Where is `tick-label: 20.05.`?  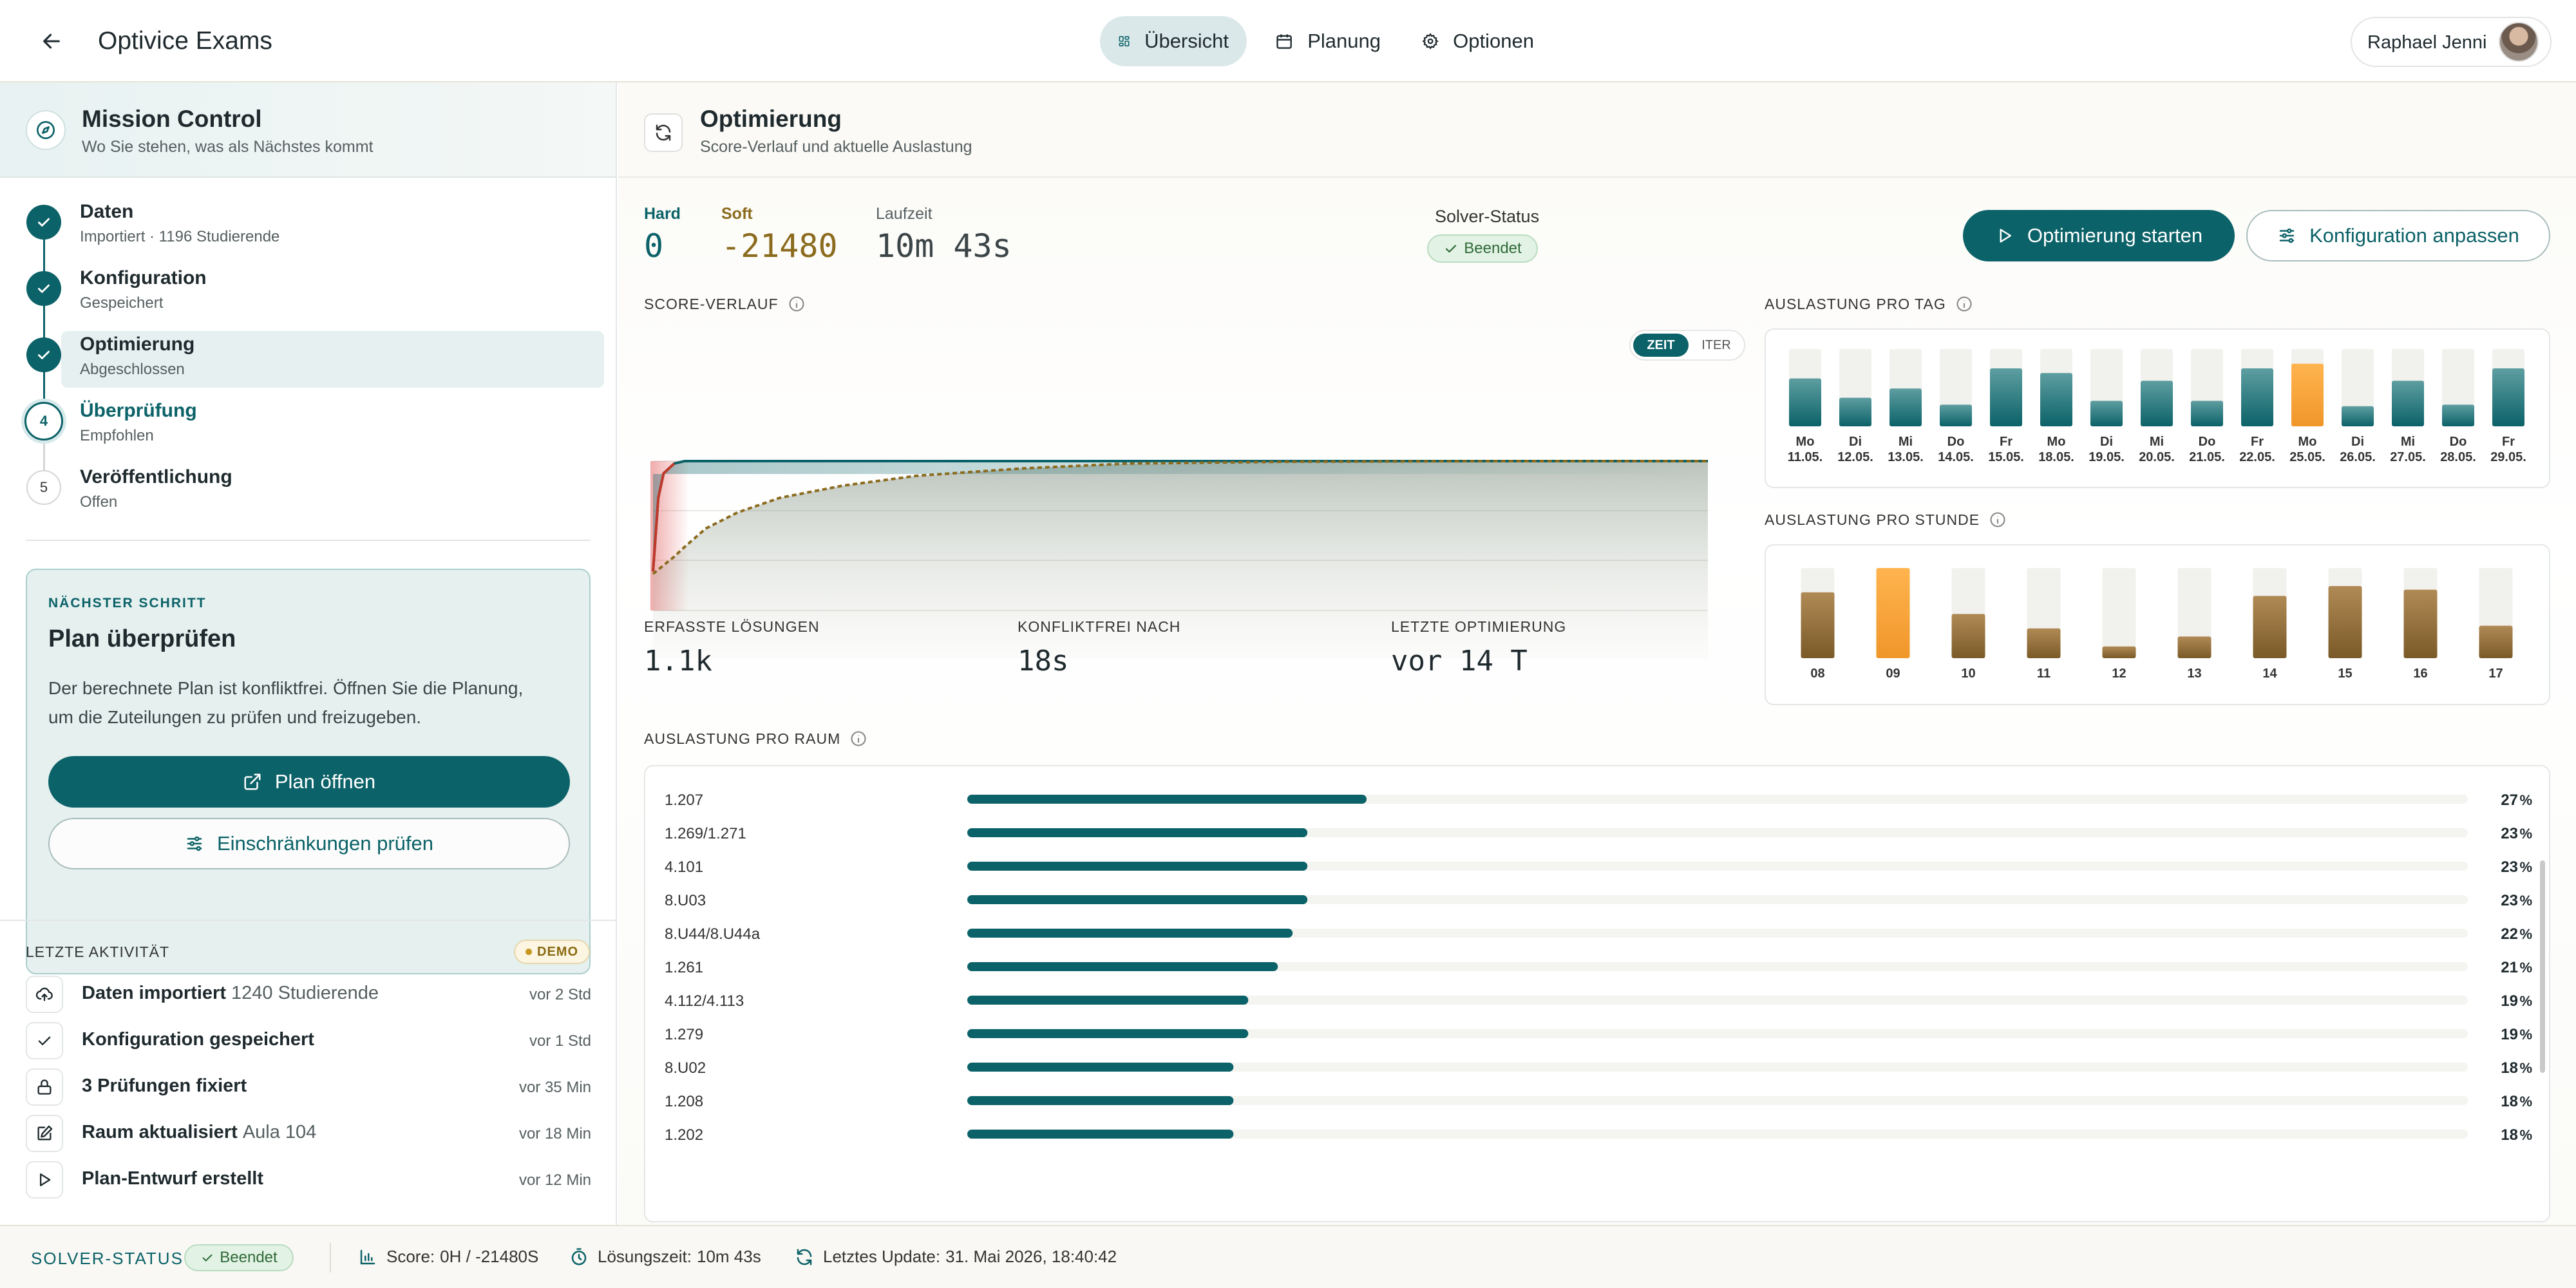 tick-label: 20.05. is located at coordinates (2157, 457).